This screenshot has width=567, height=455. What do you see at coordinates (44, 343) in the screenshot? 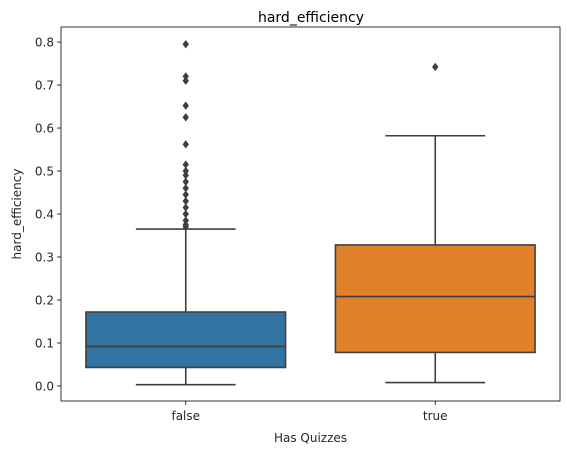
I see `y-tick-label: 0.1` at bounding box center [44, 343].